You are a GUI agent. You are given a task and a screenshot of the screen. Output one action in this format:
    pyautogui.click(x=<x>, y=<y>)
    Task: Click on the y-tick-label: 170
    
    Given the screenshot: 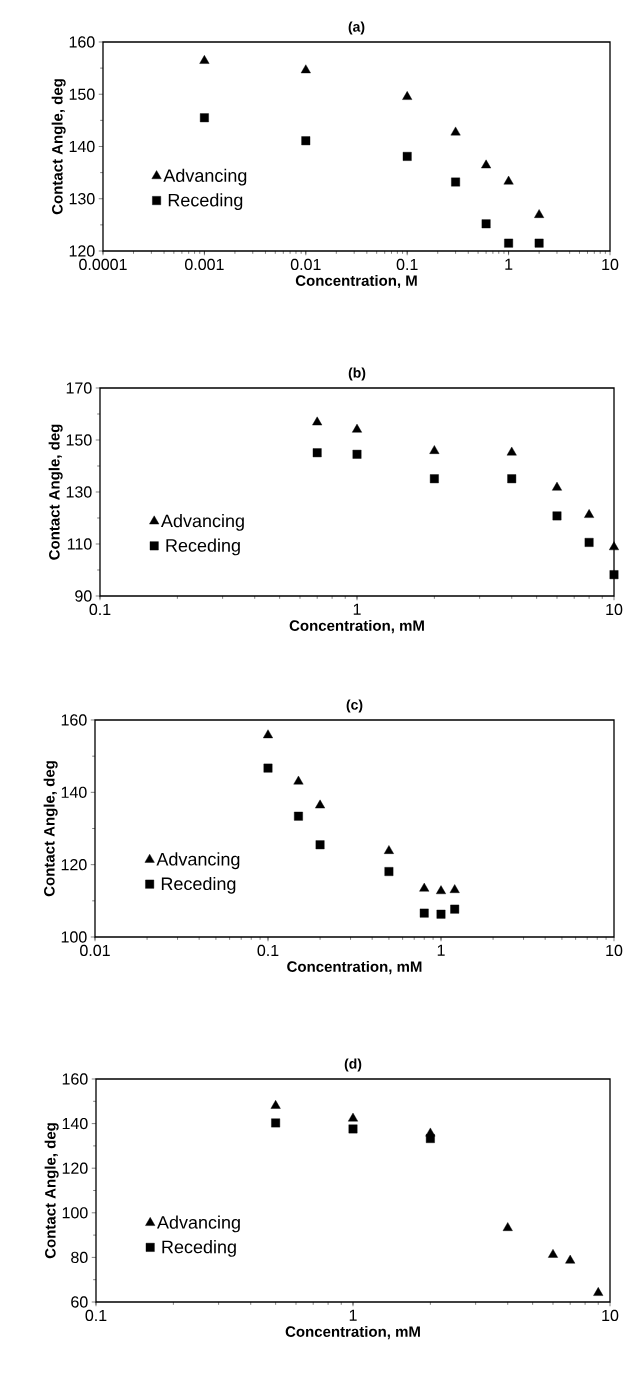 What is the action you would take?
    pyautogui.click(x=79, y=388)
    